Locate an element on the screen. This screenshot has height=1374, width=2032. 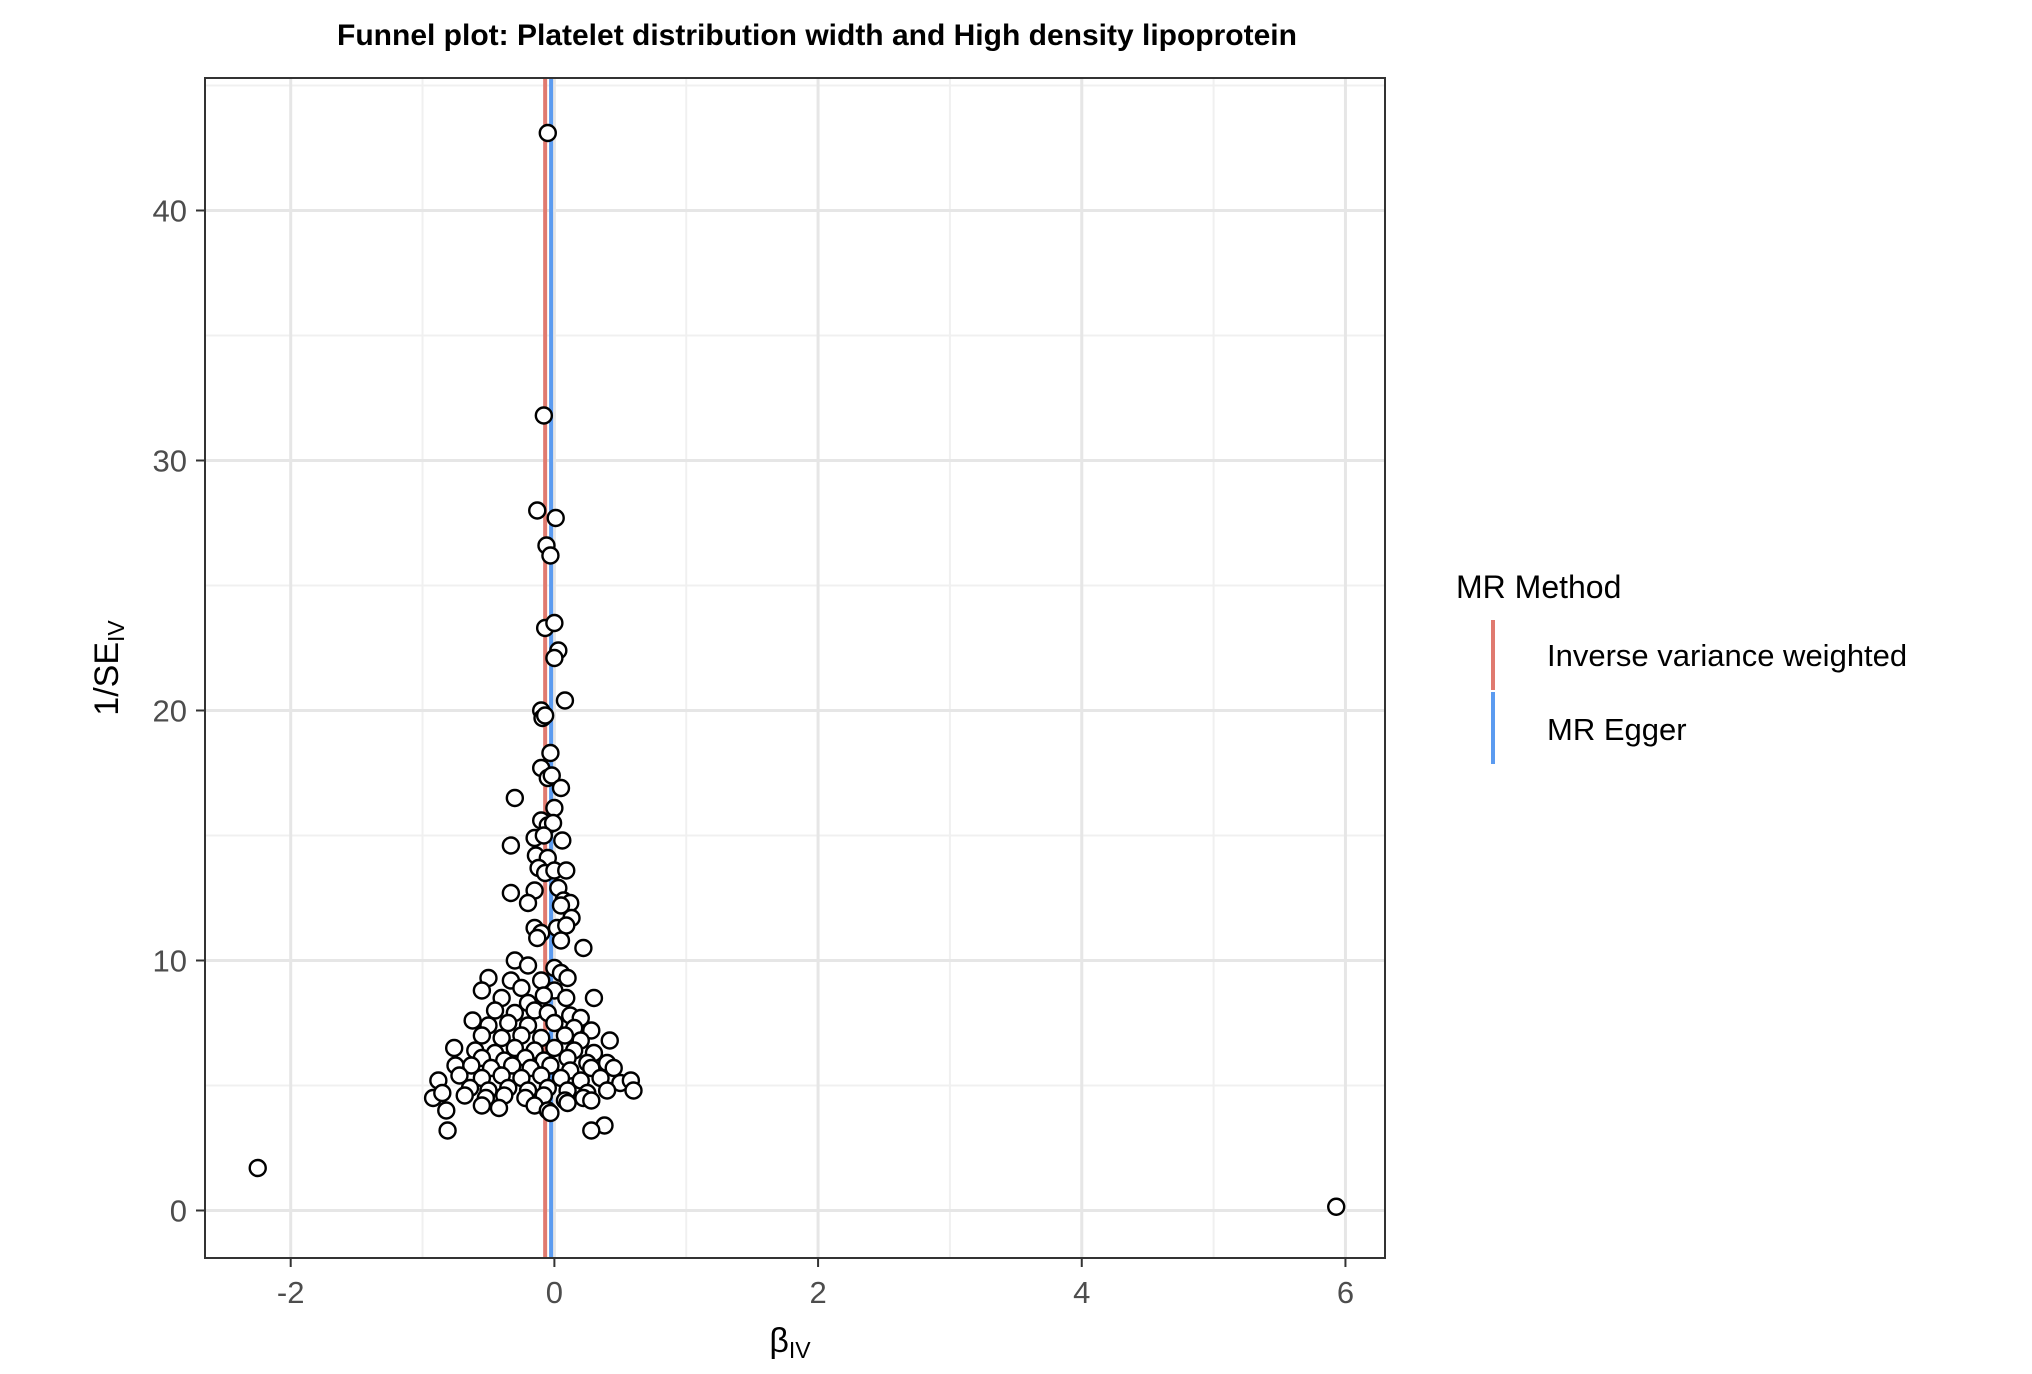
legend-label-mr-egger: MR Egger is located at coordinates (1617, 729).